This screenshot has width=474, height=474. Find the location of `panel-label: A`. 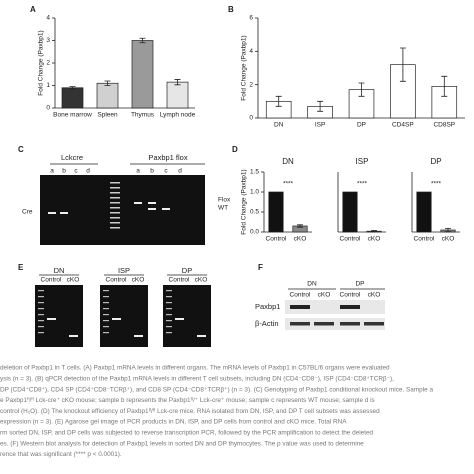

panel-label: A is located at coordinates (33, 9).